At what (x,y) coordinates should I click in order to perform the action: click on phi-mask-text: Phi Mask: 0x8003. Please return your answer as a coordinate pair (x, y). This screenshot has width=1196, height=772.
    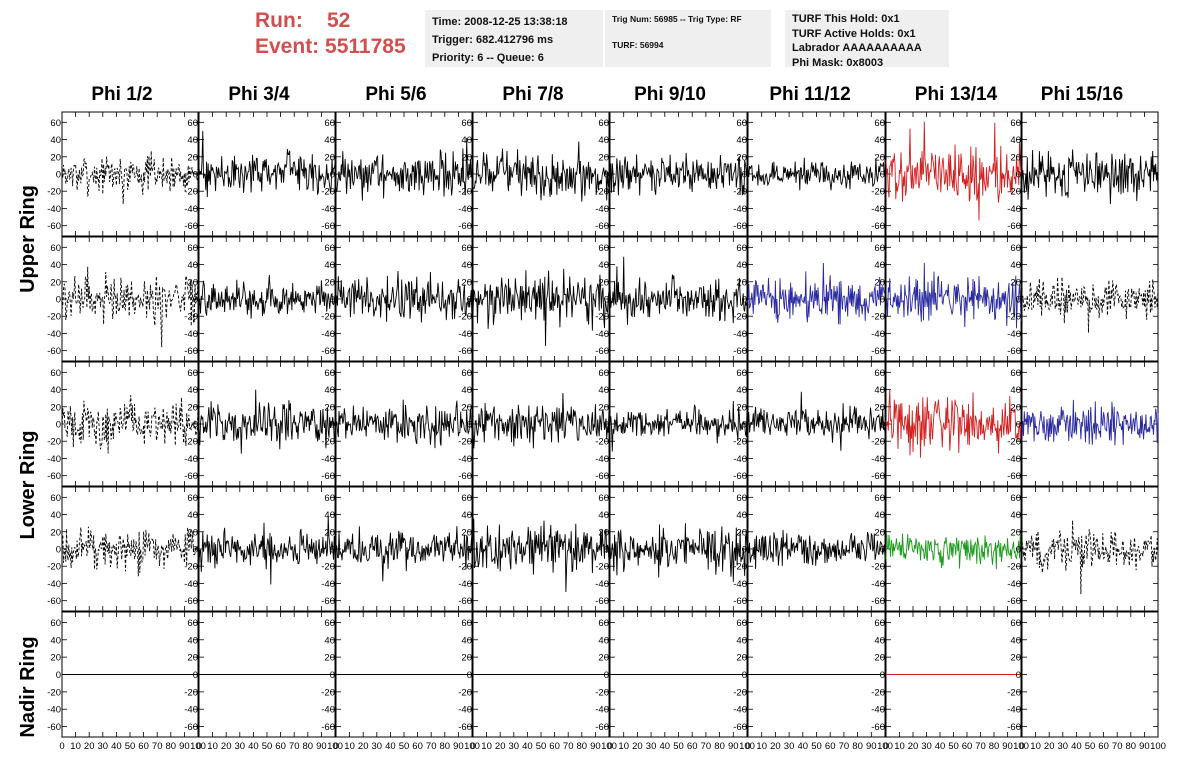
    Looking at the image, I should click on (838, 62).